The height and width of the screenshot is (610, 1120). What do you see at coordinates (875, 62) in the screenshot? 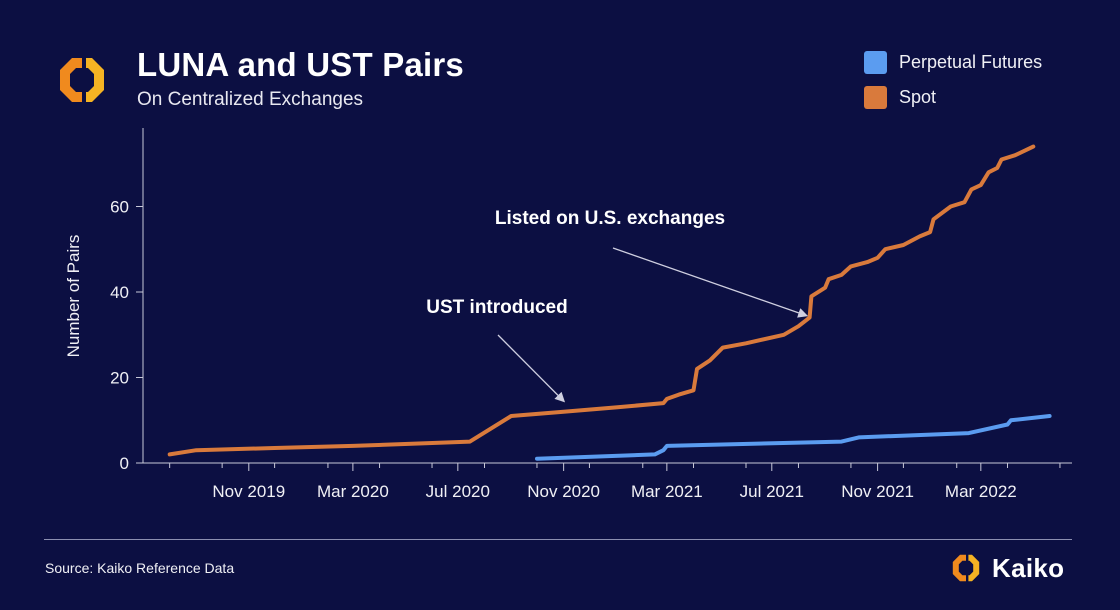
I see `legend-swatch-perpetual-futures` at bounding box center [875, 62].